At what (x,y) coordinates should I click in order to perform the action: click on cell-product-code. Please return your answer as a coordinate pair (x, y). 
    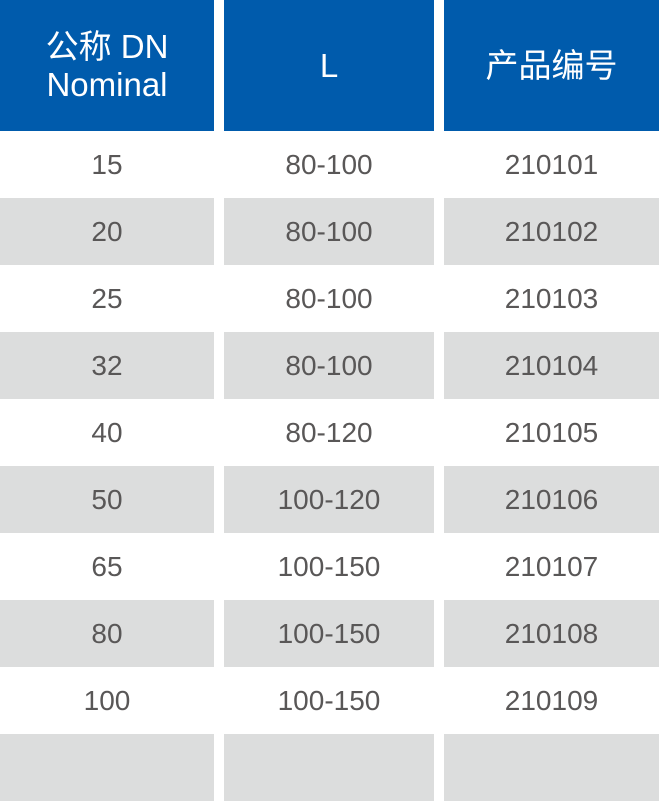
    Looking at the image, I should click on (551, 767).